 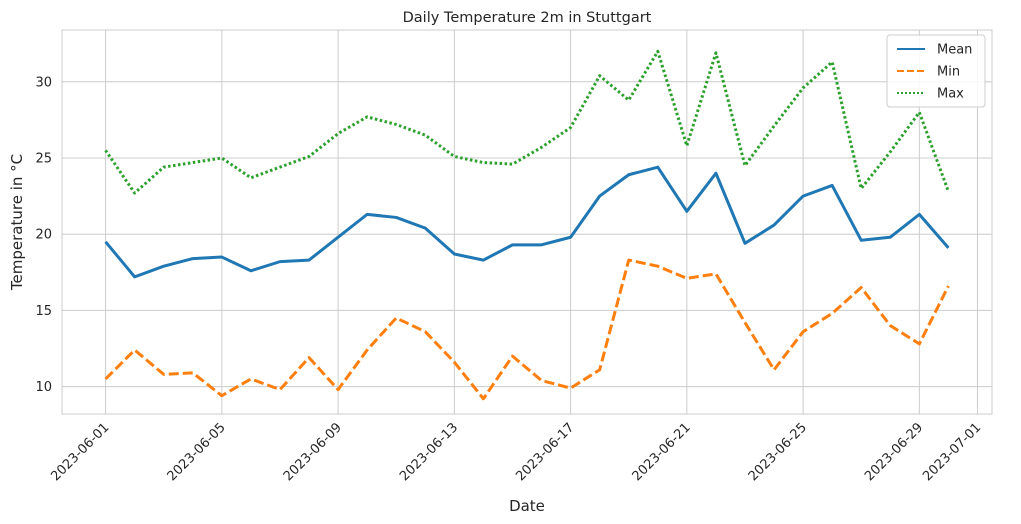 I want to click on x-tick-label: 2023-07-01, so click(x=952, y=452).